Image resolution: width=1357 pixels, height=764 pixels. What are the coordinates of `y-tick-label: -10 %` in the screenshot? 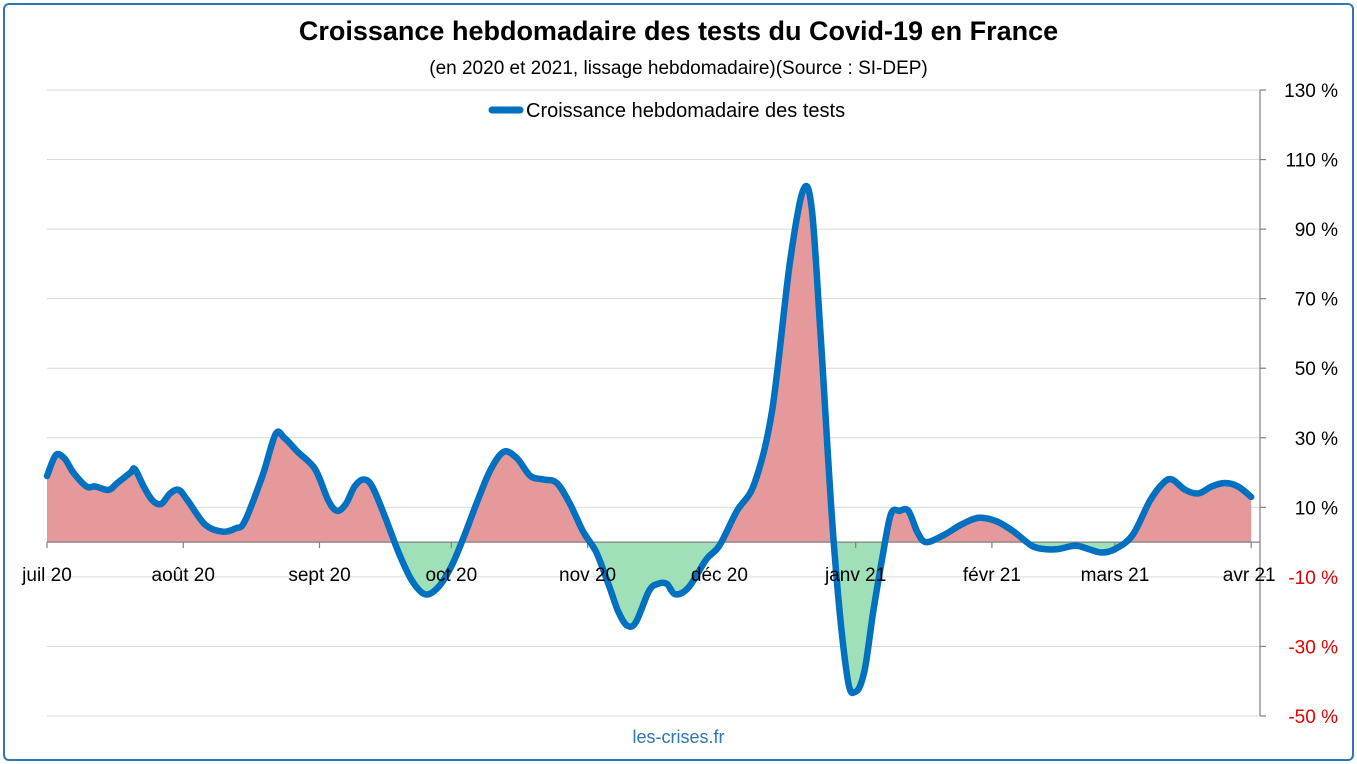 It's located at (1313, 578).